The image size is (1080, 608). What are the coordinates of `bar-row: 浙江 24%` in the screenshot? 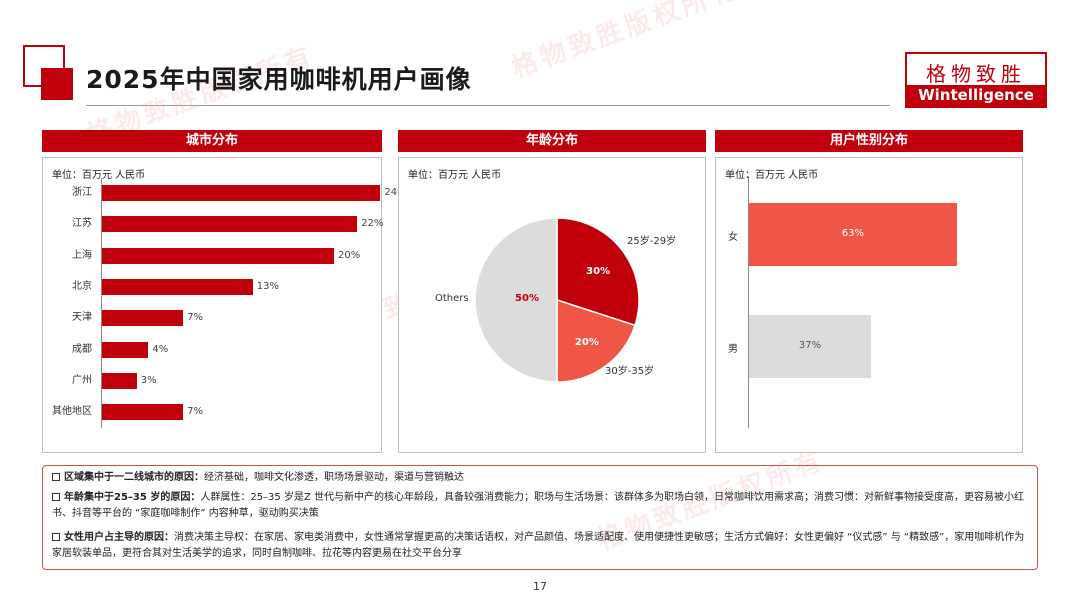 It's located at (225, 193).